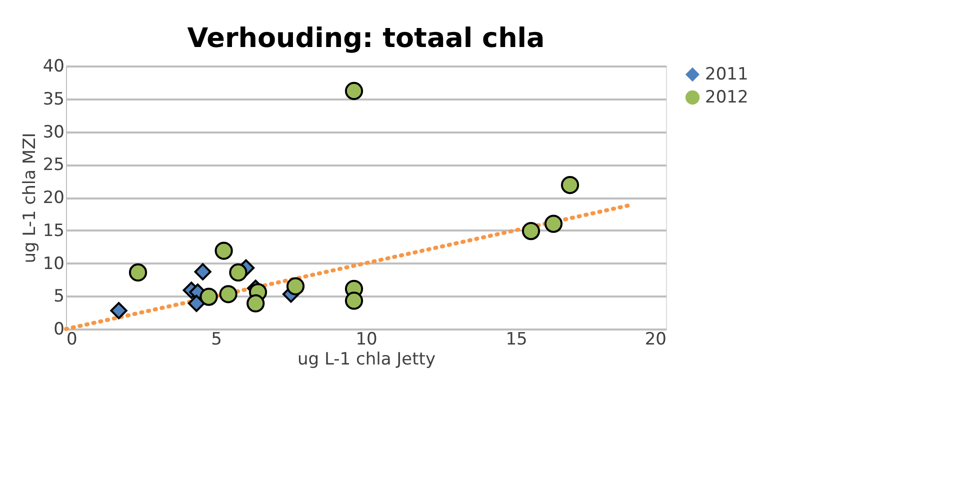 The image size is (968, 480). I want to click on x-axis-title: ug L-1 chla Jetty, so click(366, 360).